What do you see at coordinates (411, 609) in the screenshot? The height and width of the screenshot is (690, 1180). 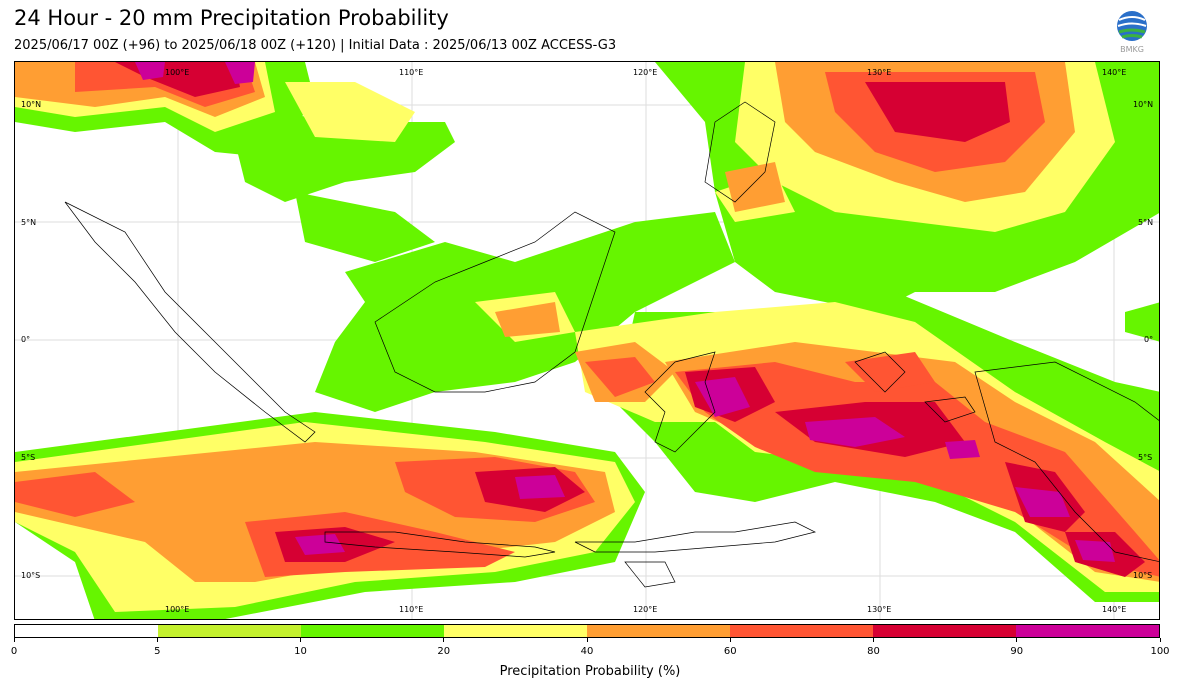 I see `lon-label-bottom: 110°E` at bounding box center [411, 609].